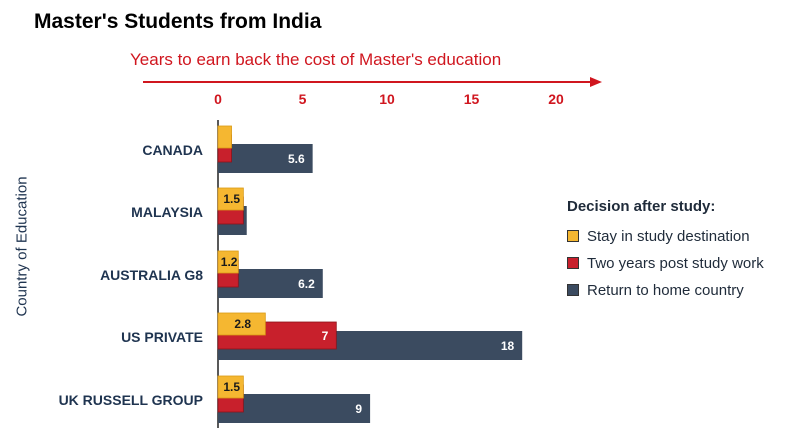 The image size is (800, 444). What do you see at coordinates (178, 21) in the screenshot?
I see `chart-title: Master's Students from India` at bounding box center [178, 21].